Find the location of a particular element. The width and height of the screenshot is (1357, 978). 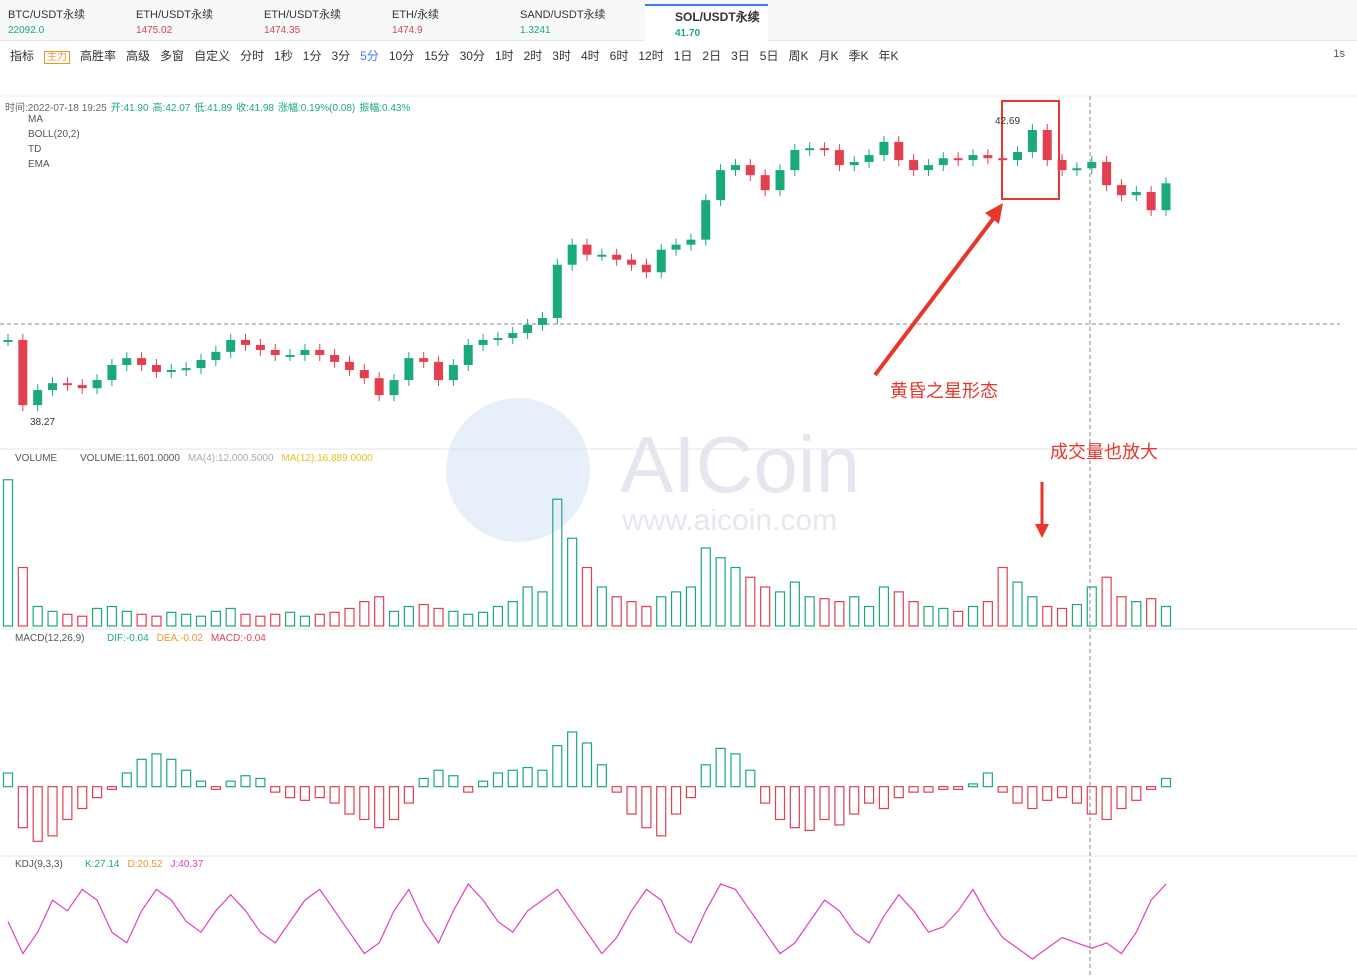

tab: BTC/USDT永续 22092.0 is located at coordinates (46, 21).